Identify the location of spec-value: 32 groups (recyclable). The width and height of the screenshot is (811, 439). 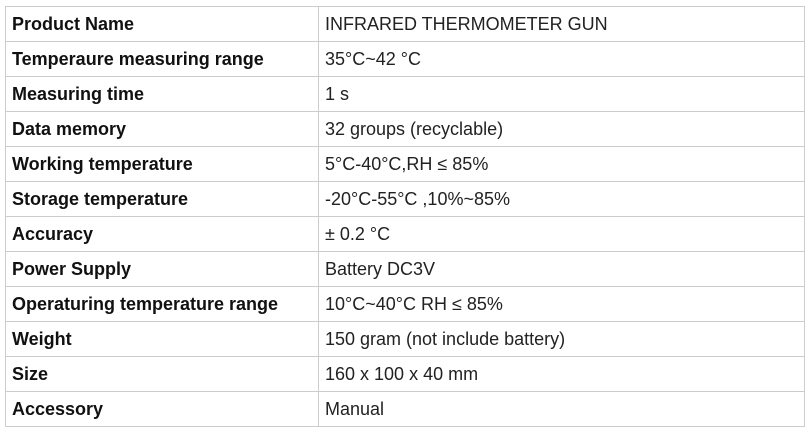
(561, 129).